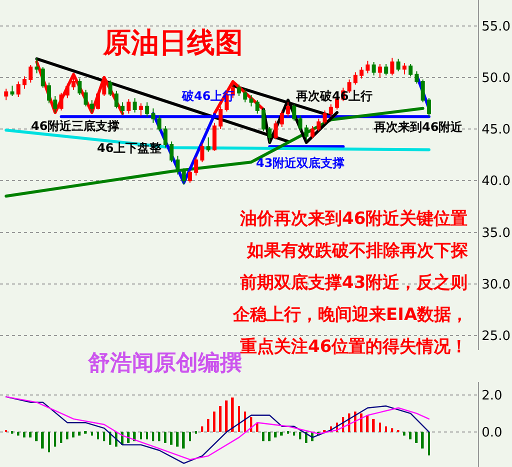 This screenshot has height=467, width=512. Describe the element at coordinates (492, 432) in the screenshot. I see `y-tick-label: 0.0` at that location.